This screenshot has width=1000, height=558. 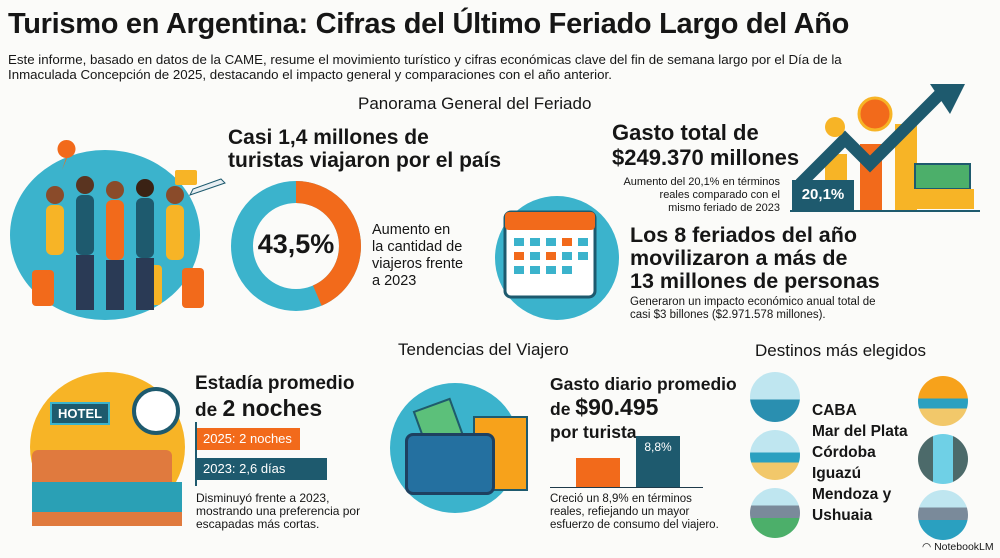 What do you see at coordinates (643, 384) in the screenshot?
I see `daily-line-1: Gasto diario promedio` at bounding box center [643, 384].